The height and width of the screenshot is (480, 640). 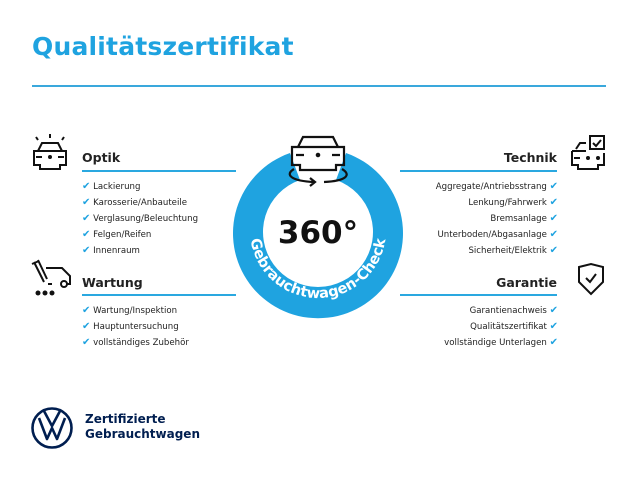 I want to click on list-item: ✔ vollständiges Zubehör, so click(x=135, y=342).